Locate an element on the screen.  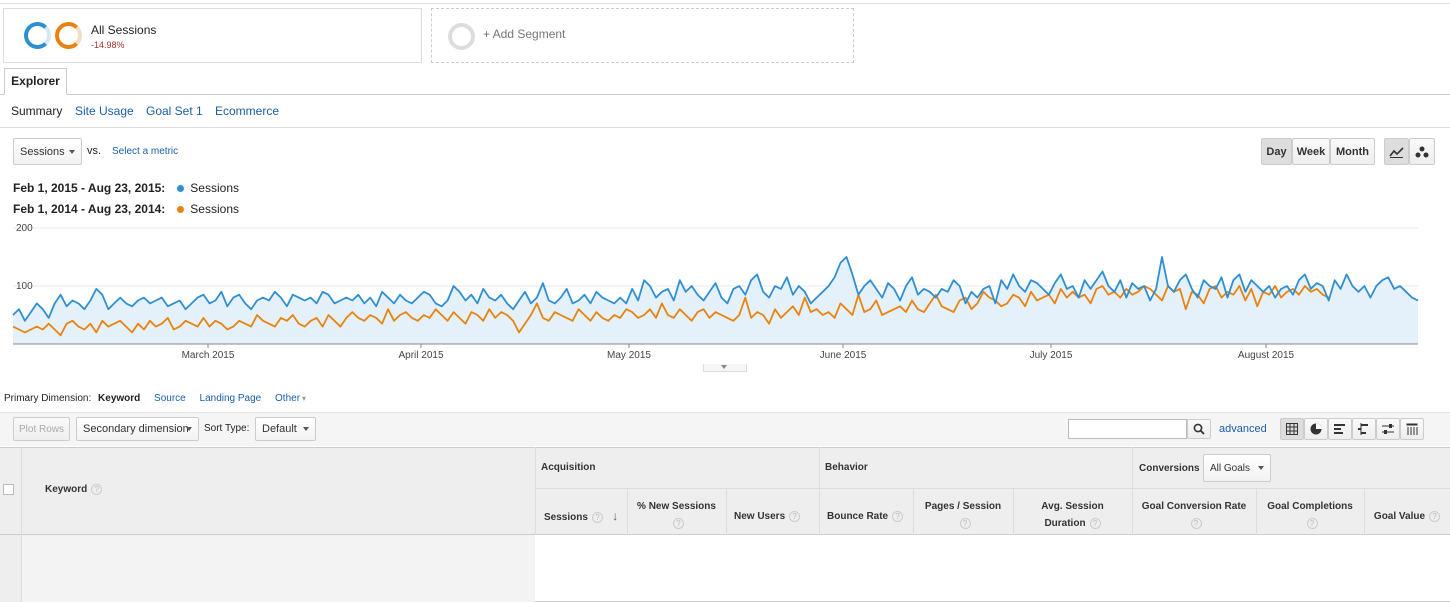
x-tick-label: May 2015 is located at coordinates (629, 355).